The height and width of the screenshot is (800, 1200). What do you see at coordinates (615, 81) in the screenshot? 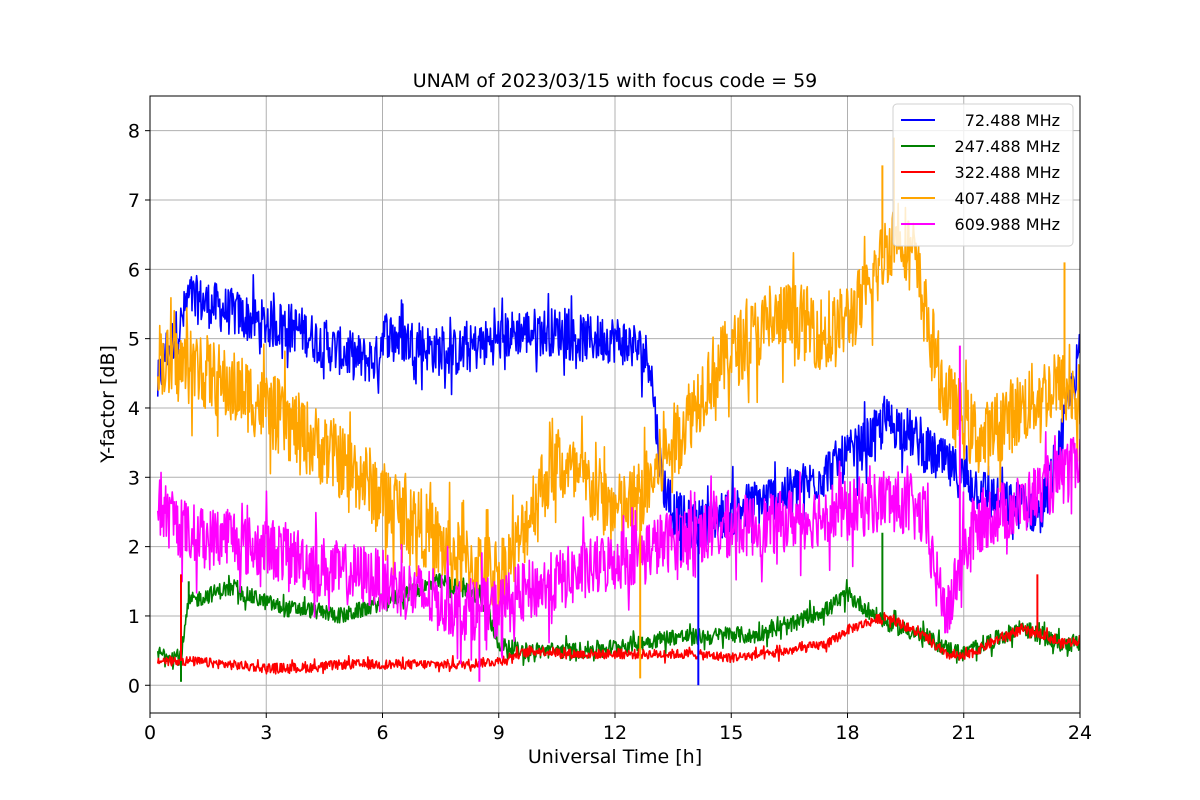
I see `chart-title: UNAM of 2023/03/15 with focus code = 59` at bounding box center [615, 81].